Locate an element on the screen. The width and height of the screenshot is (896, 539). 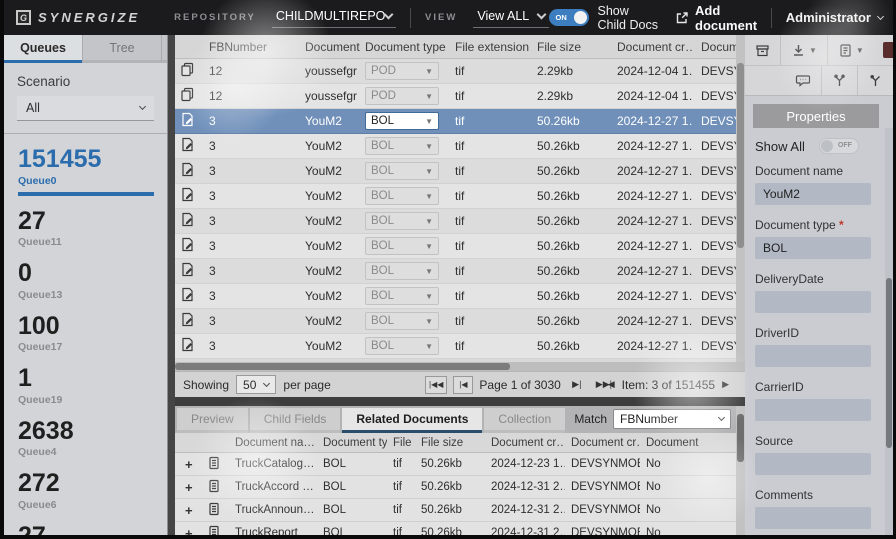
match-select: FBNumber is located at coordinates (672, 419).